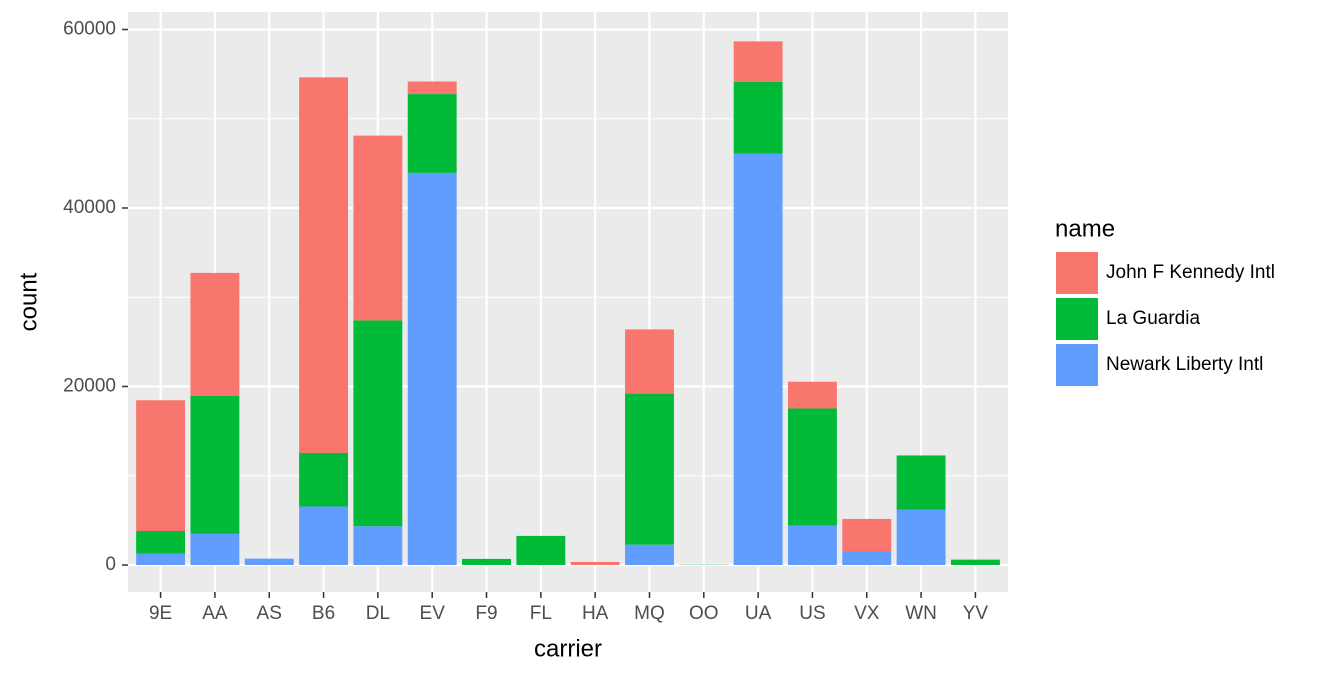 The width and height of the screenshot is (1344, 677). Describe the element at coordinates (269, 613) in the screenshot. I see `x-tick-label: AS` at that location.